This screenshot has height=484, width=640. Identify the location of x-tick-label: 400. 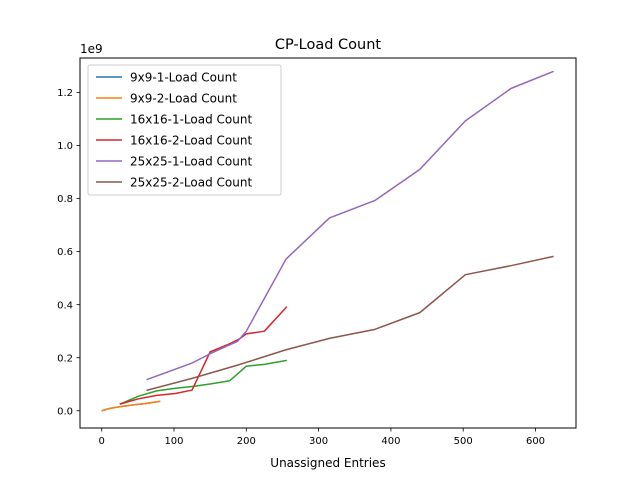
(390, 441).